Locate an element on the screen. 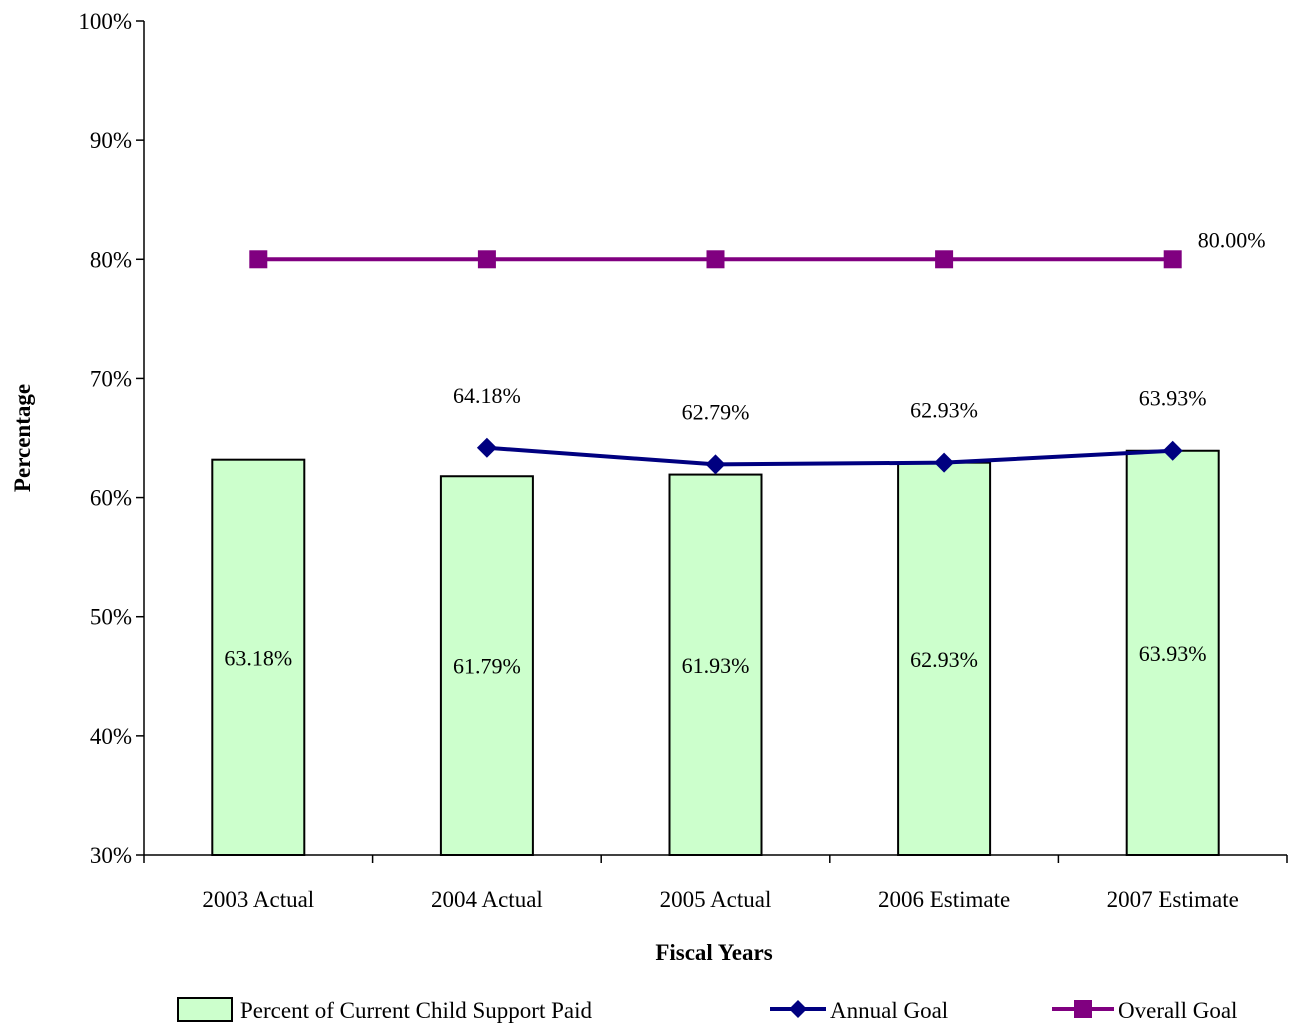  y-tick-label-6: 90% is located at coordinates (111, 140).